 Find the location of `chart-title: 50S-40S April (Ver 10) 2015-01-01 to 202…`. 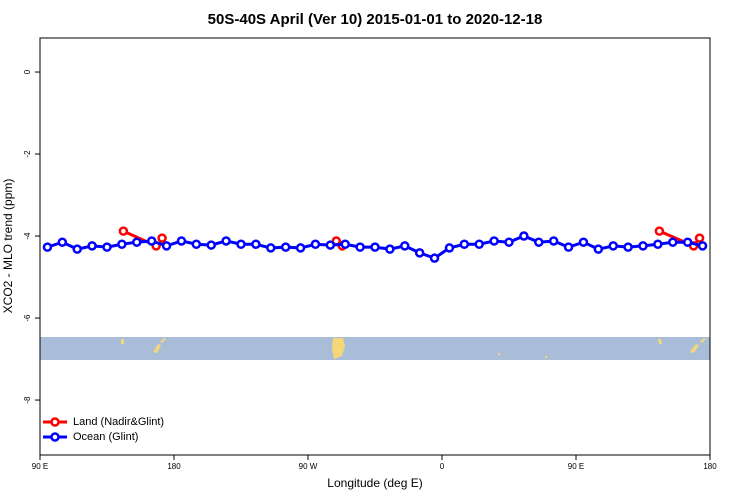

chart-title: 50S-40S April (Ver 10) 2015-01-01 to 202… is located at coordinates (375, 19).